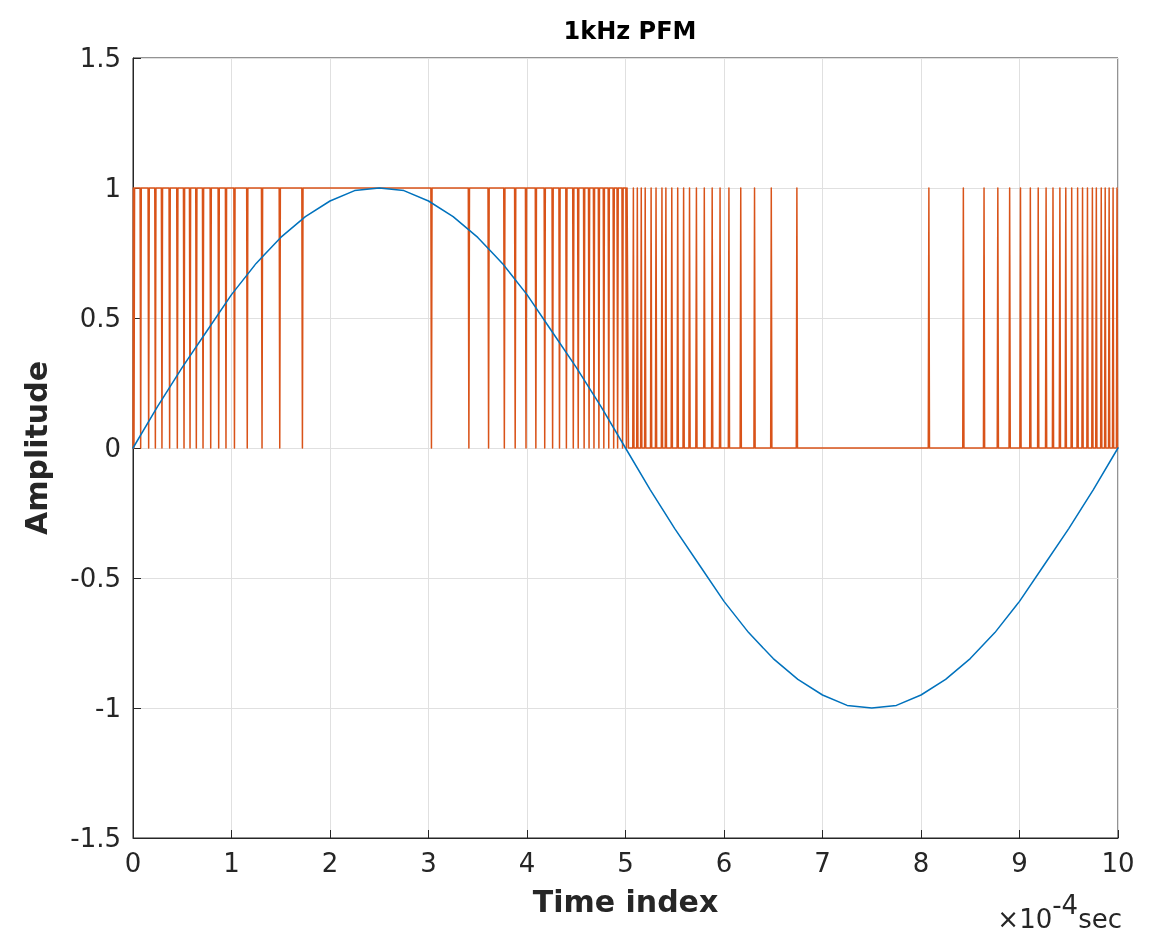 The height and width of the screenshot is (940, 1150). What do you see at coordinates (625, 901) in the screenshot?
I see `x-axis-title: Time index` at bounding box center [625, 901].